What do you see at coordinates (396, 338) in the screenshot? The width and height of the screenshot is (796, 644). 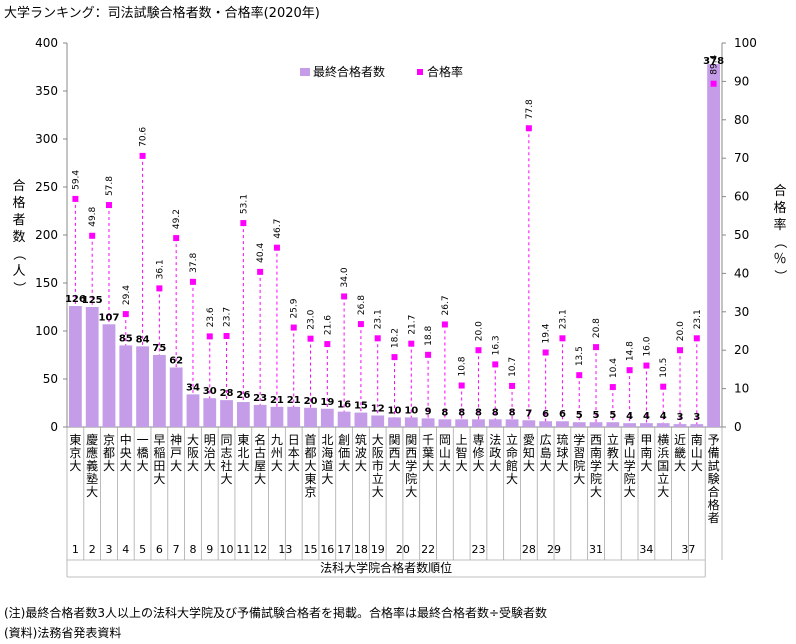 I see `rate-label: 18.2` at bounding box center [396, 338].